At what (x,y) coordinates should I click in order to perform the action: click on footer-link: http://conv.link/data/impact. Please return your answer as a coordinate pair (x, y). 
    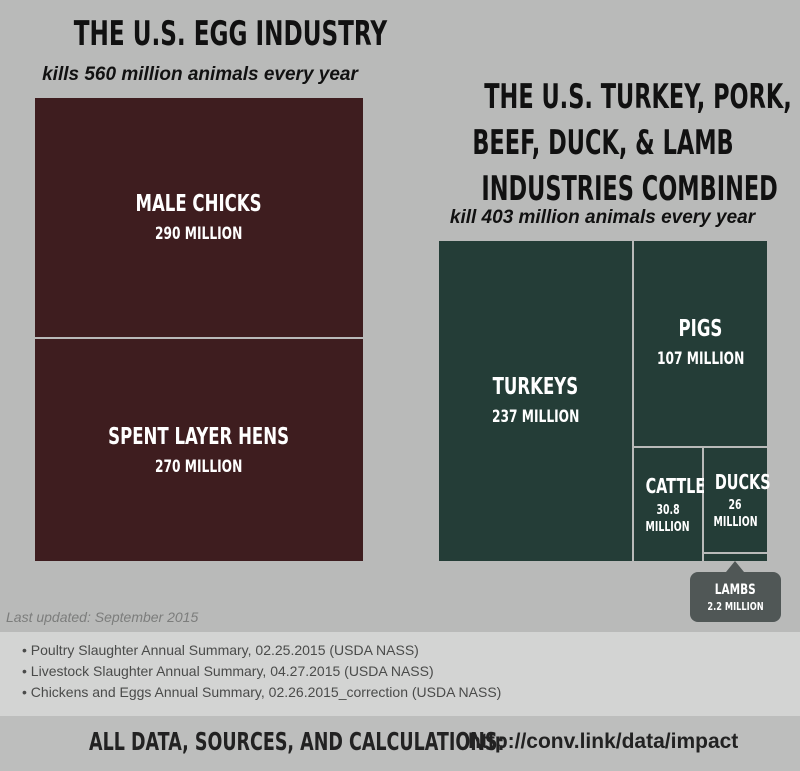
    Looking at the image, I should click on (603, 741).